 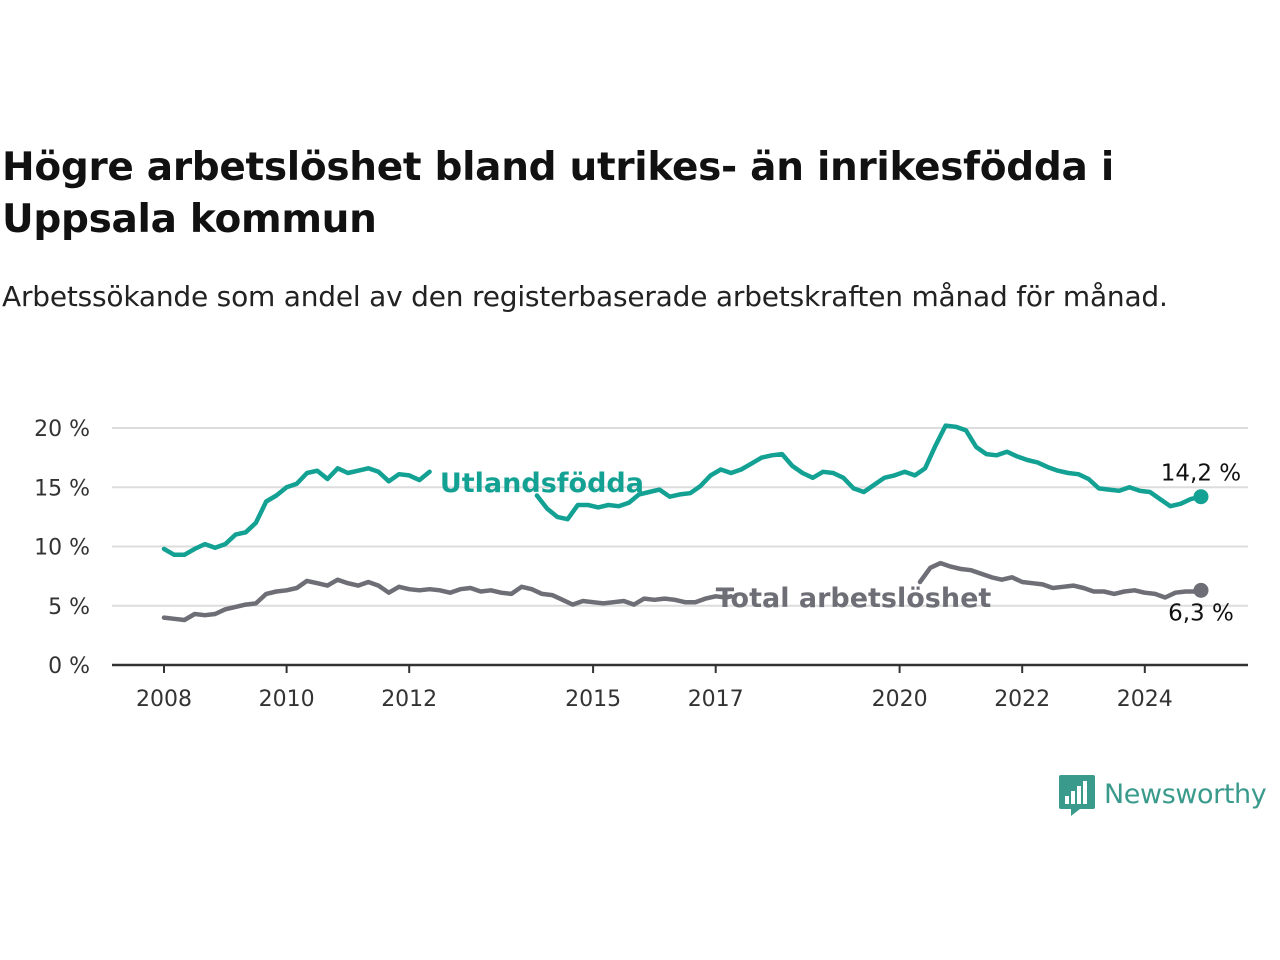 What do you see at coordinates (1201, 474) in the screenshot?
I see `end-value-label-foreign-born: 14,2 %` at bounding box center [1201, 474].